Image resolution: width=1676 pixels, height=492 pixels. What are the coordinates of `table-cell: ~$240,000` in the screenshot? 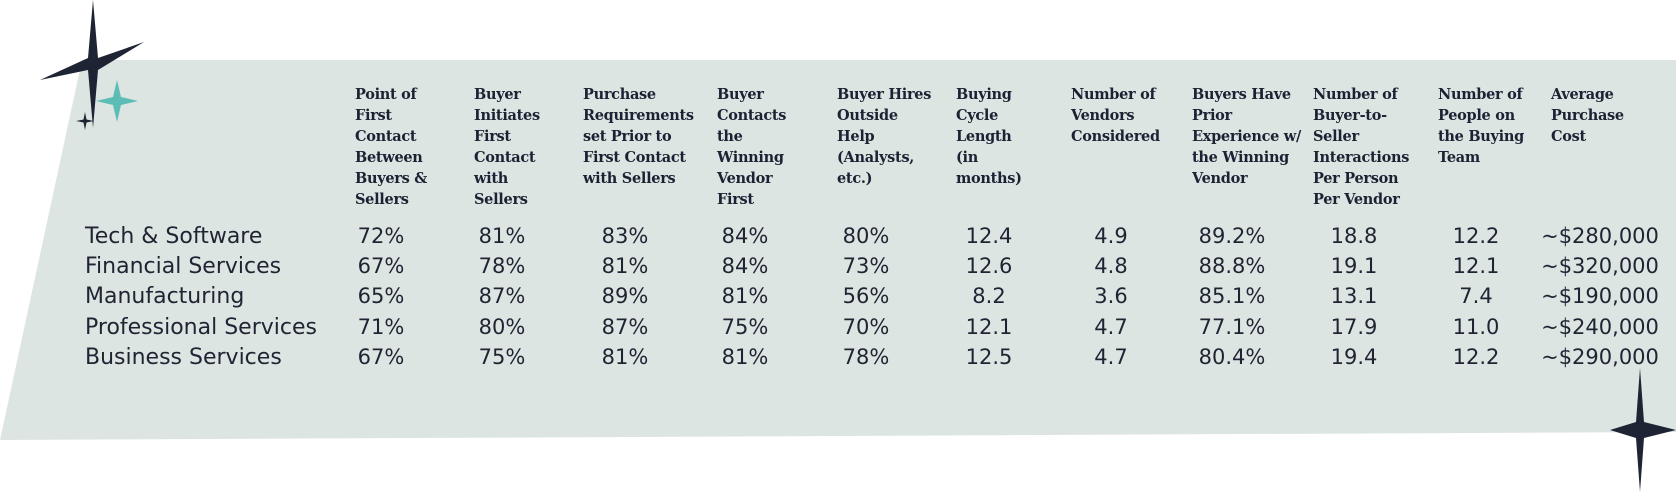 It's located at (1600, 327).